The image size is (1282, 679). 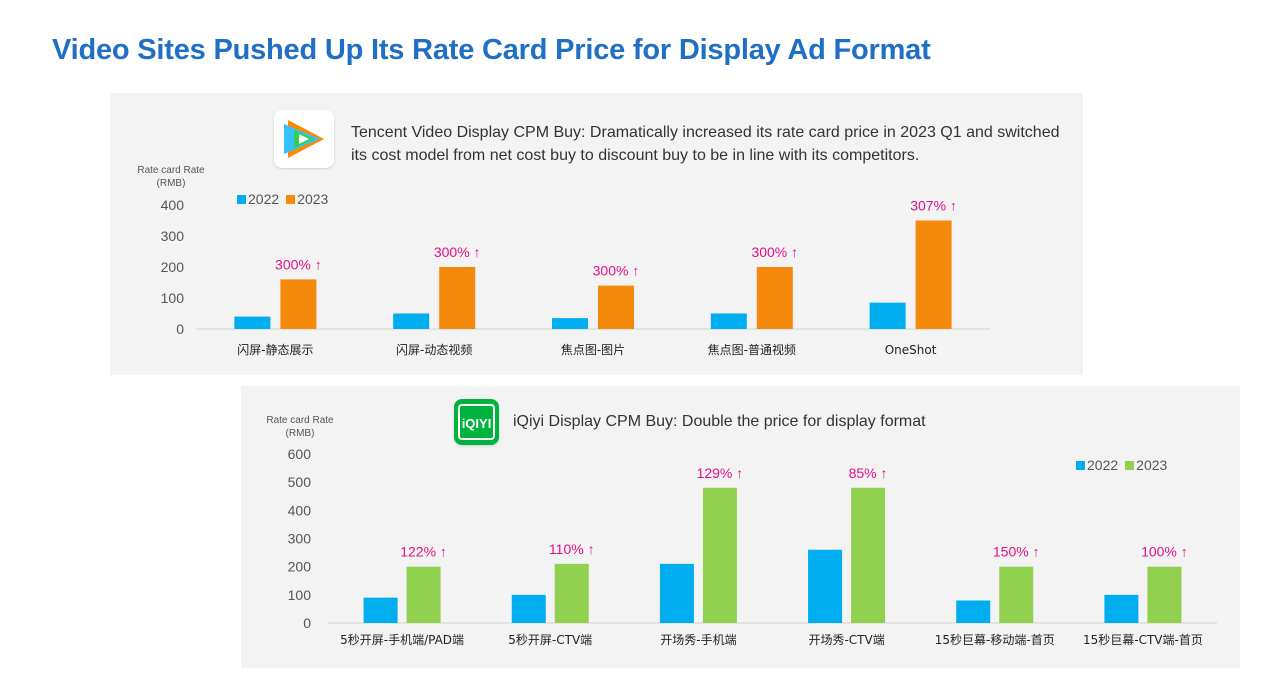 What do you see at coordinates (300, 482) in the screenshot?
I see `y-tick-label: 500` at bounding box center [300, 482].